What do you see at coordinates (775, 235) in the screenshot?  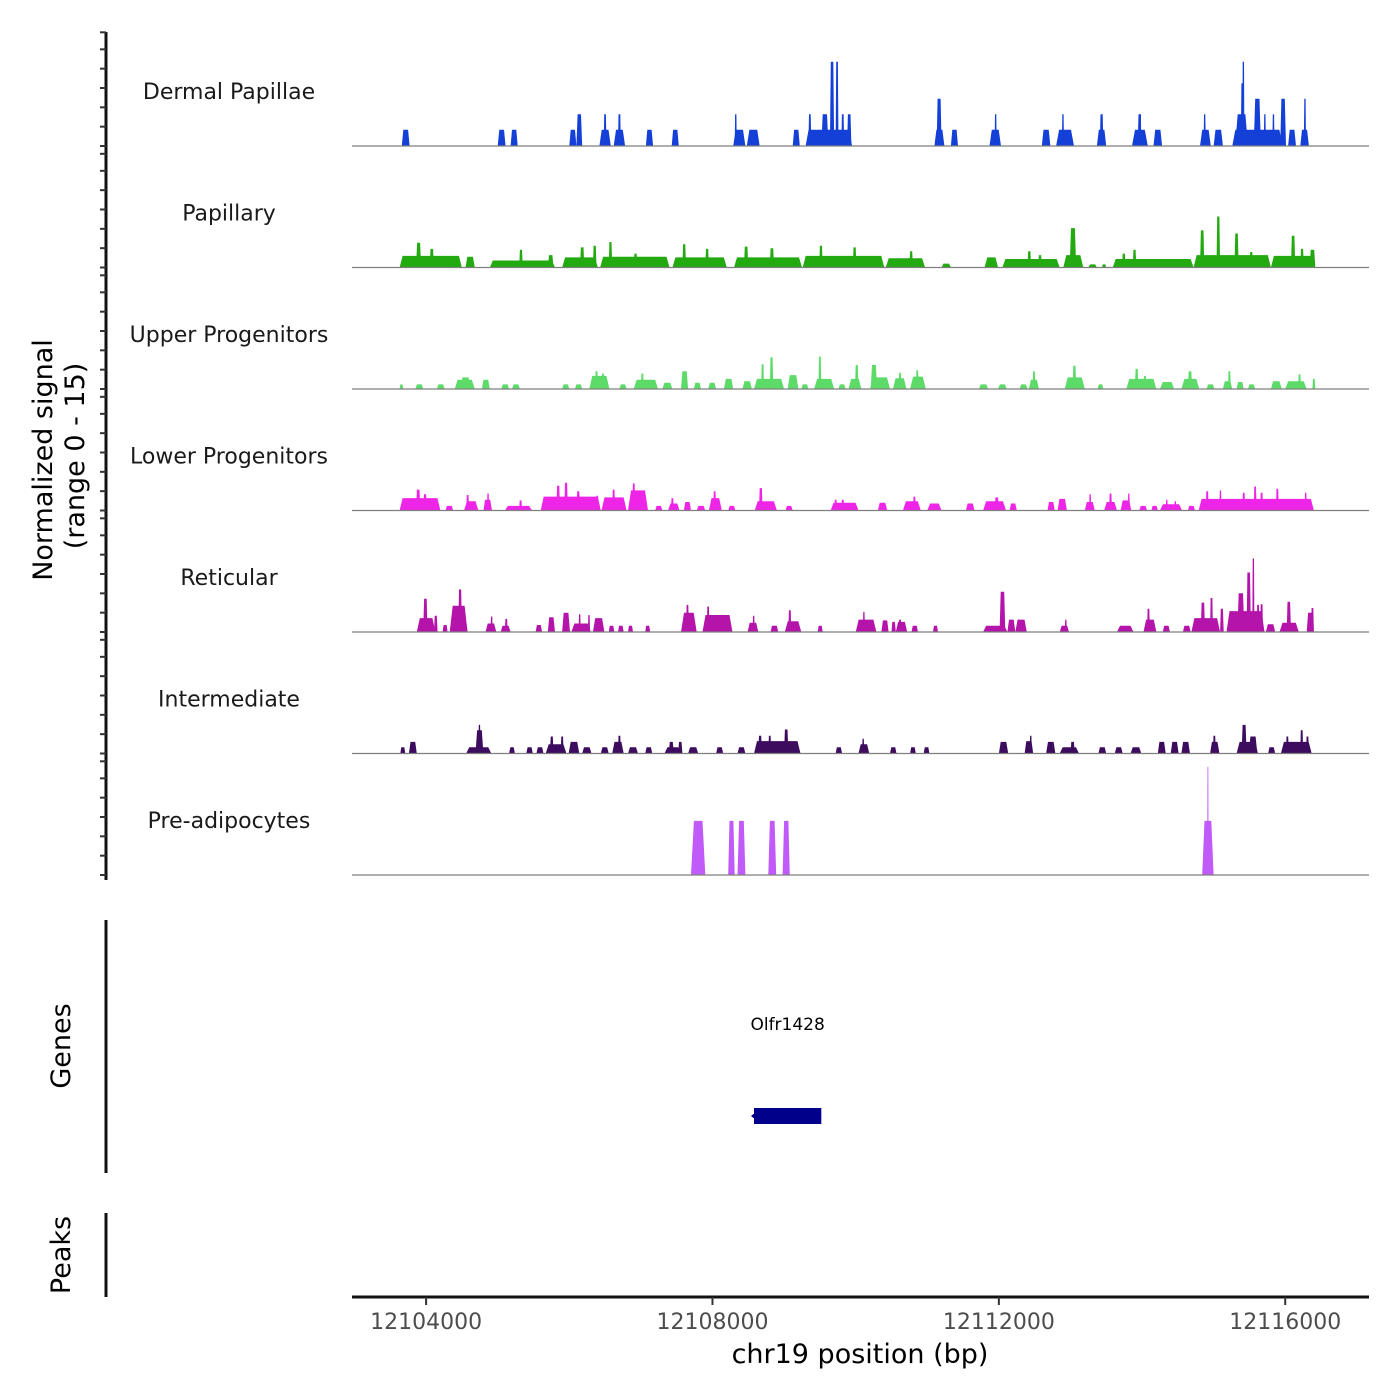 I see `track-papillary: Papillary` at bounding box center [775, 235].